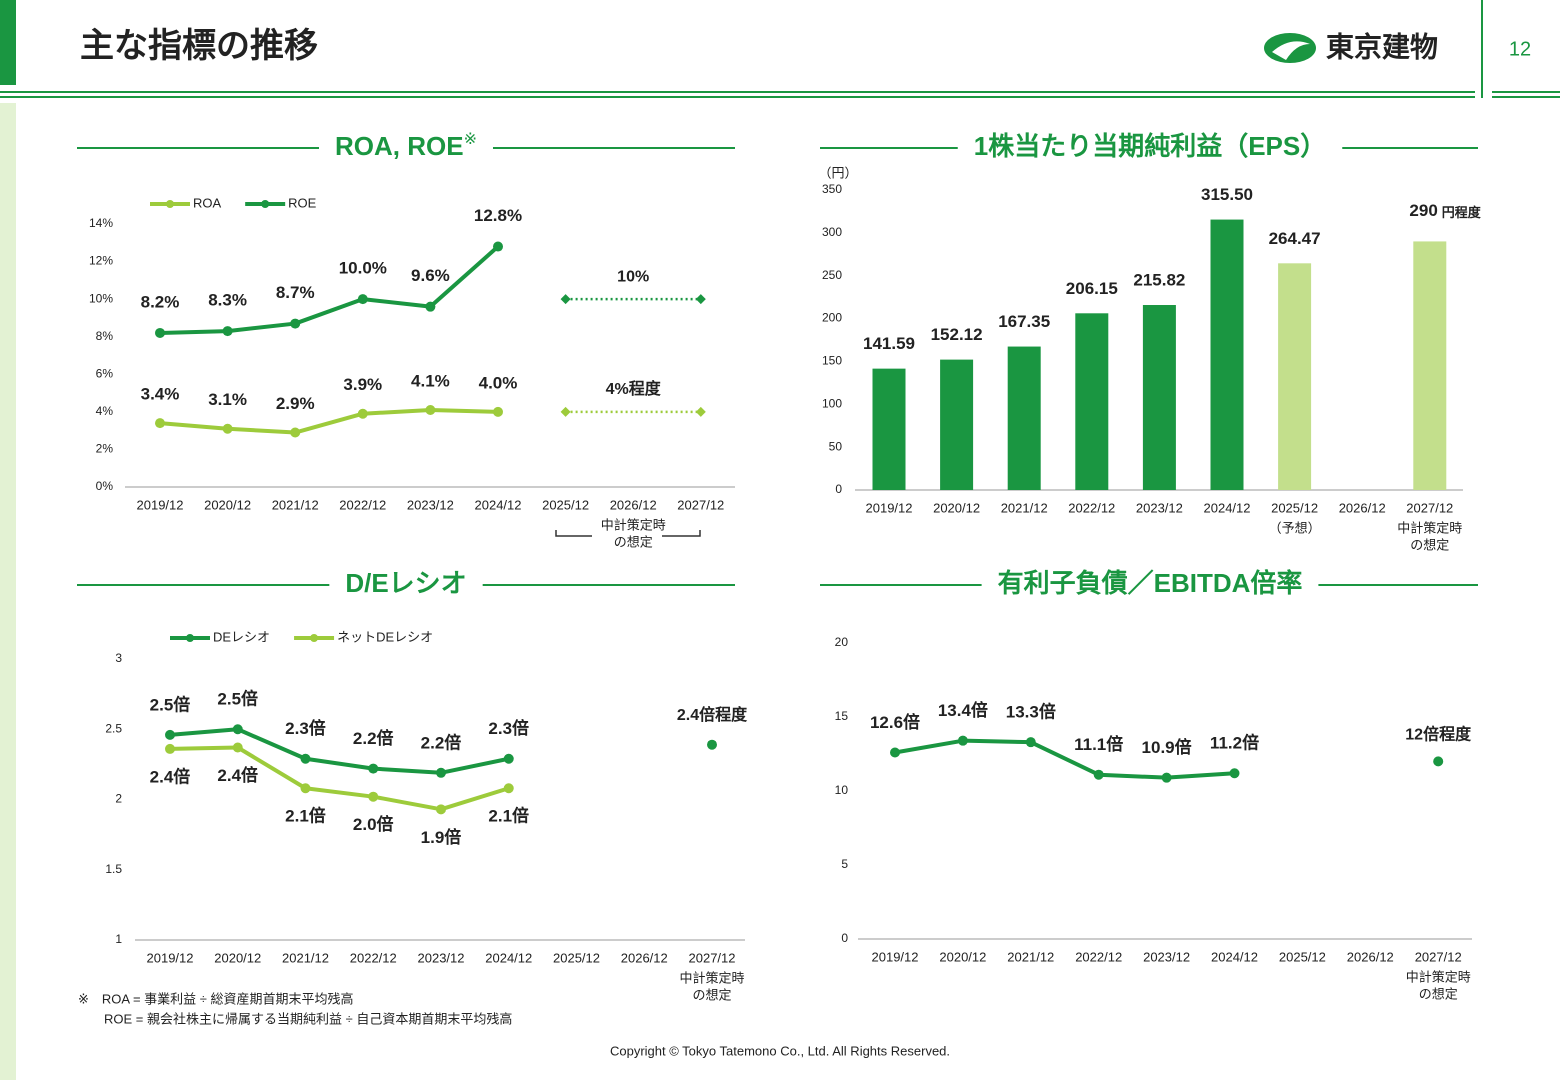 The height and width of the screenshot is (1080, 1560). I want to click on y-tick-label: 2.5, so click(113, 728).